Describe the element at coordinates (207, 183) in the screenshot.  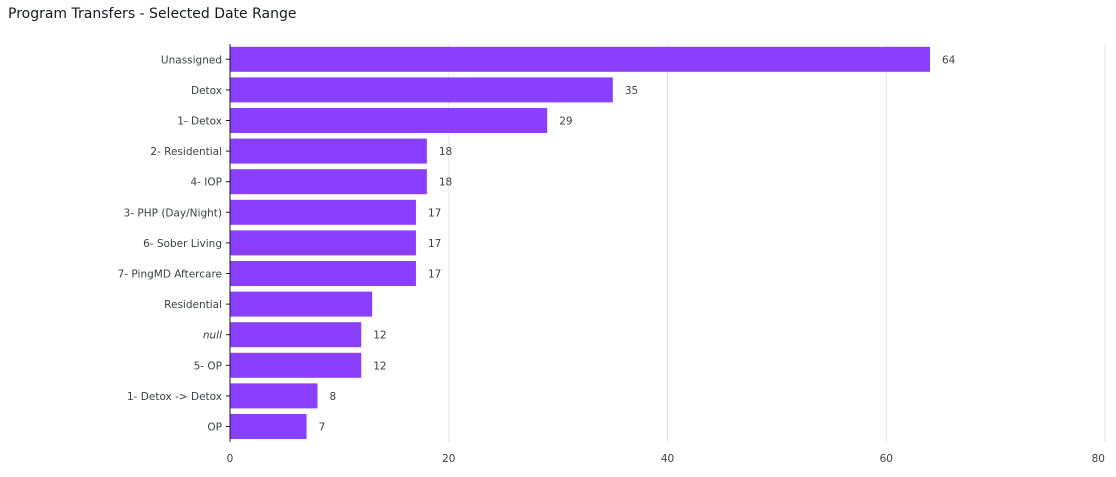
I see `category-label: 4- IOP` at that location.